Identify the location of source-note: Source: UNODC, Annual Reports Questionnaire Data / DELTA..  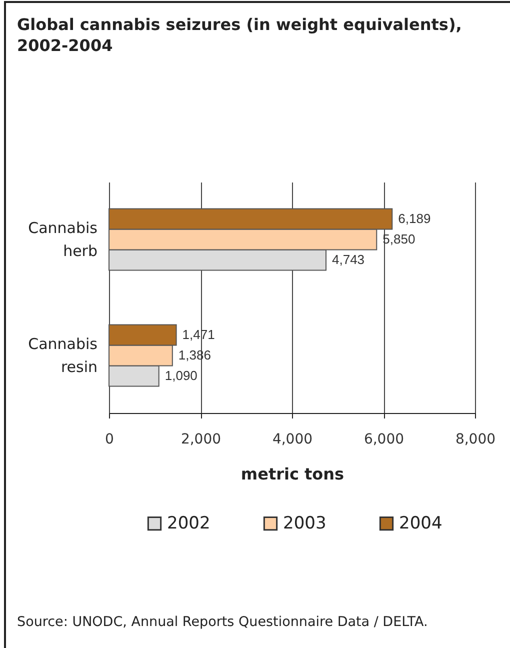
(222, 622).